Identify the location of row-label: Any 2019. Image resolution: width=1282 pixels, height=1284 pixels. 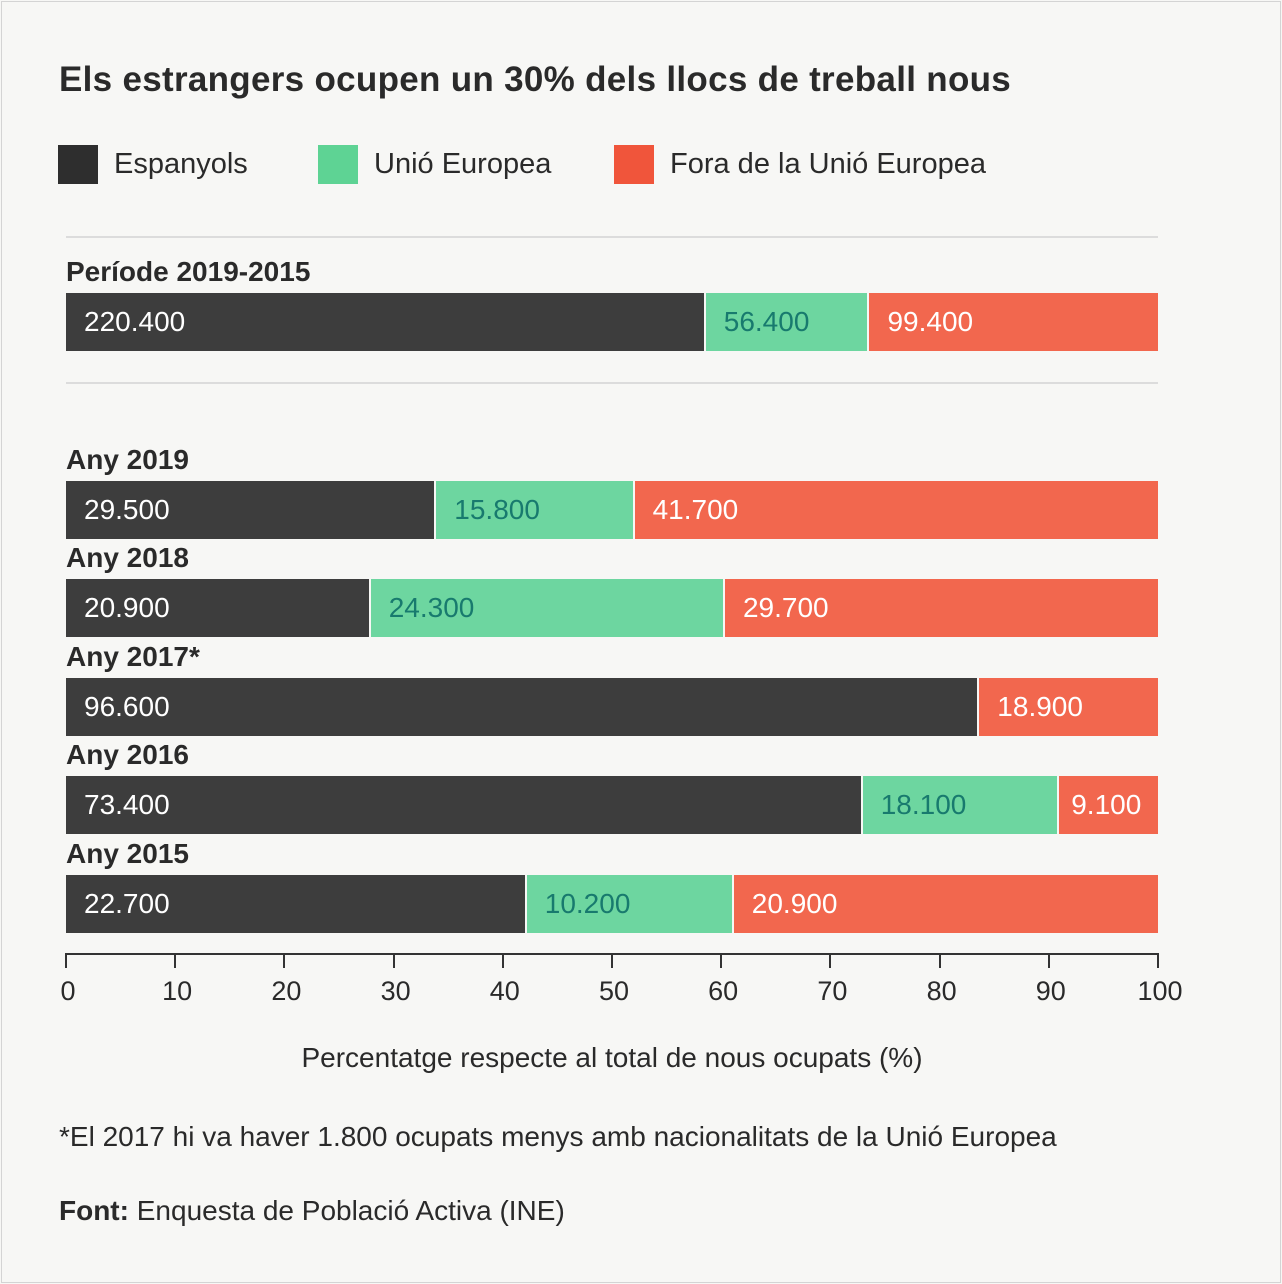
(127, 459).